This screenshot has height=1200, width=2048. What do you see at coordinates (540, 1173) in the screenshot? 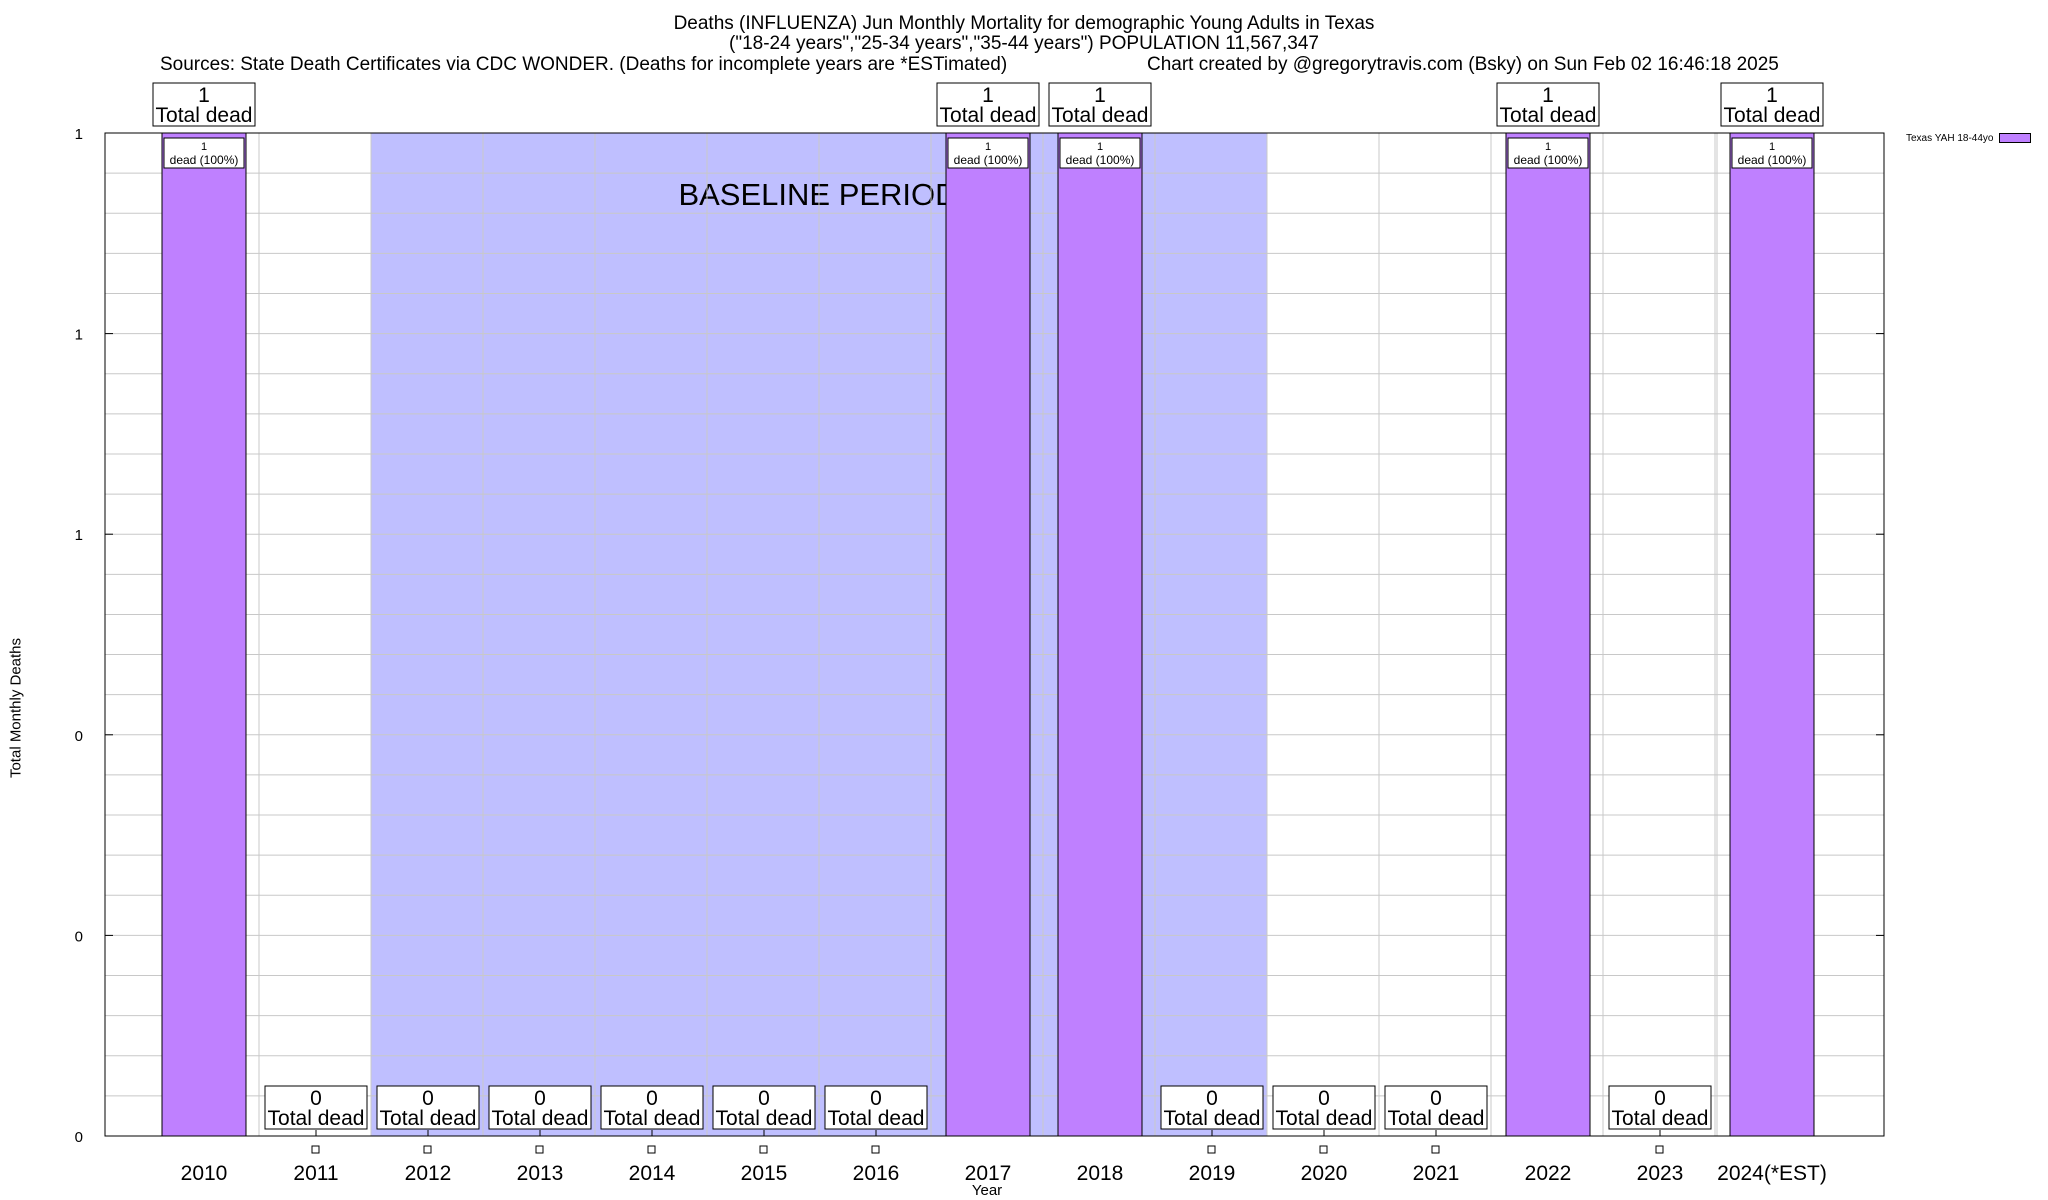
I see `x-tick-label: 2013` at bounding box center [540, 1173].